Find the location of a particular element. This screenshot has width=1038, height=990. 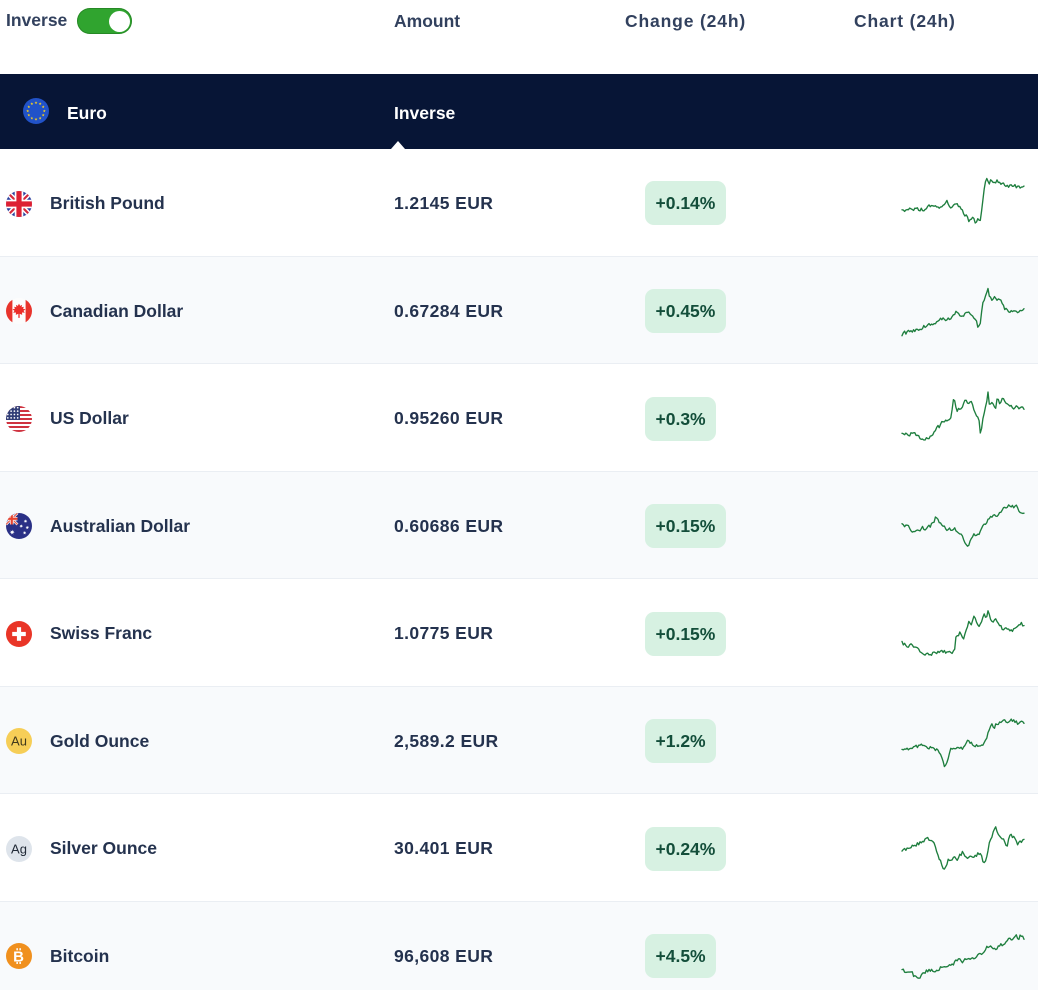

svg-text: Ag is located at coordinates (19, 848).